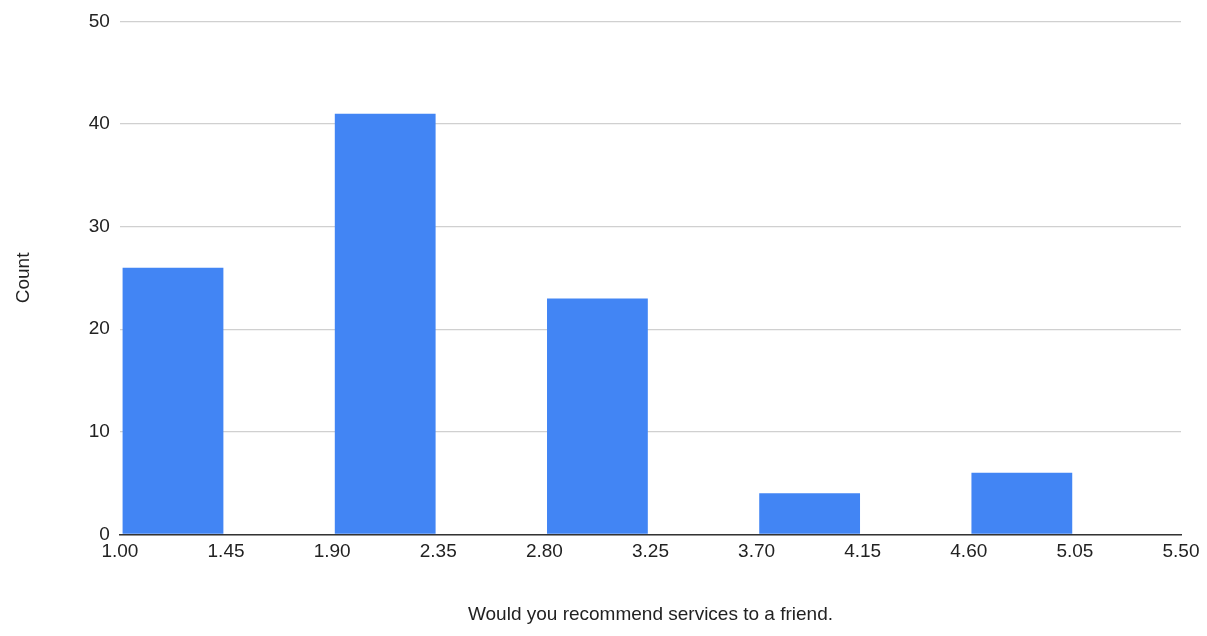 This screenshot has width=1207, height=636. Describe the element at coordinates (332, 551) in the screenshot. I see `x-tick-label: 1.90` at that location.